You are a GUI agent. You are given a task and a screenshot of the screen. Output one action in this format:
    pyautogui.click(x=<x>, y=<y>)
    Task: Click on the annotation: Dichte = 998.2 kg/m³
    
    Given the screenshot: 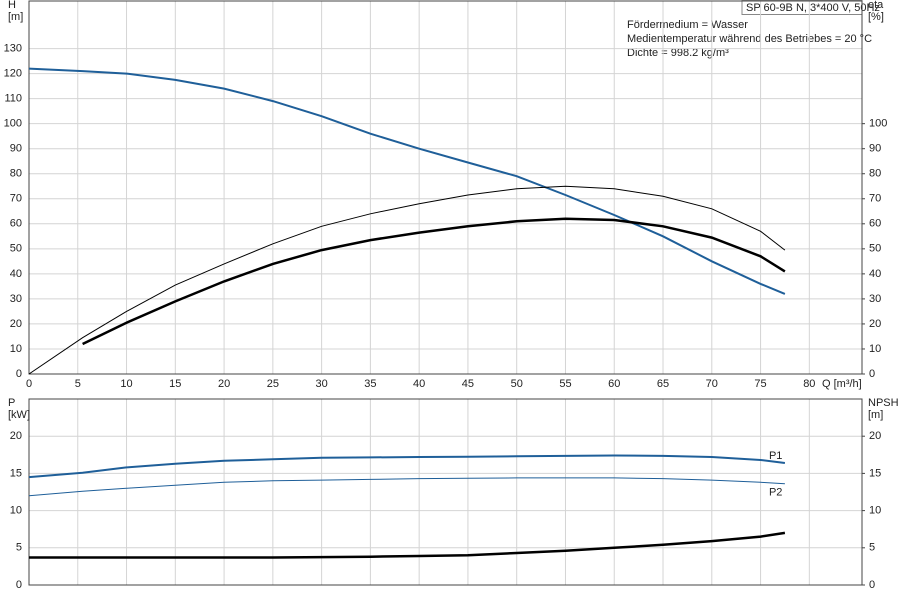 What is the action you would take?
    pyautogui.click(x=678, y=53)
    